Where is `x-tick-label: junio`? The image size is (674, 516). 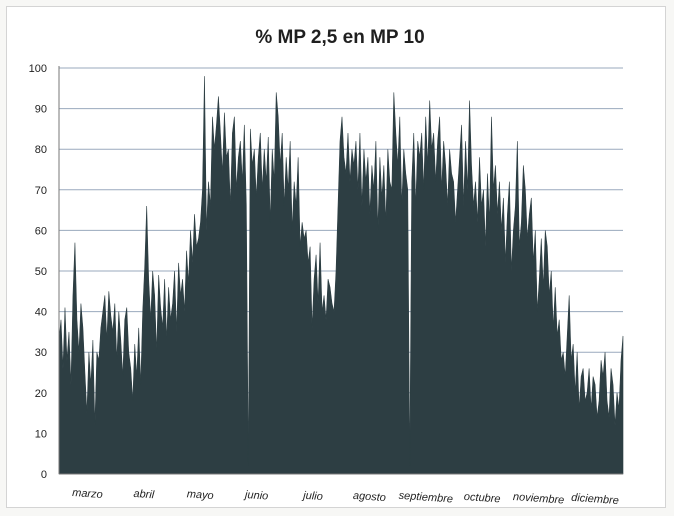
x-tick-label: junio is located at coordinates (256, 496).